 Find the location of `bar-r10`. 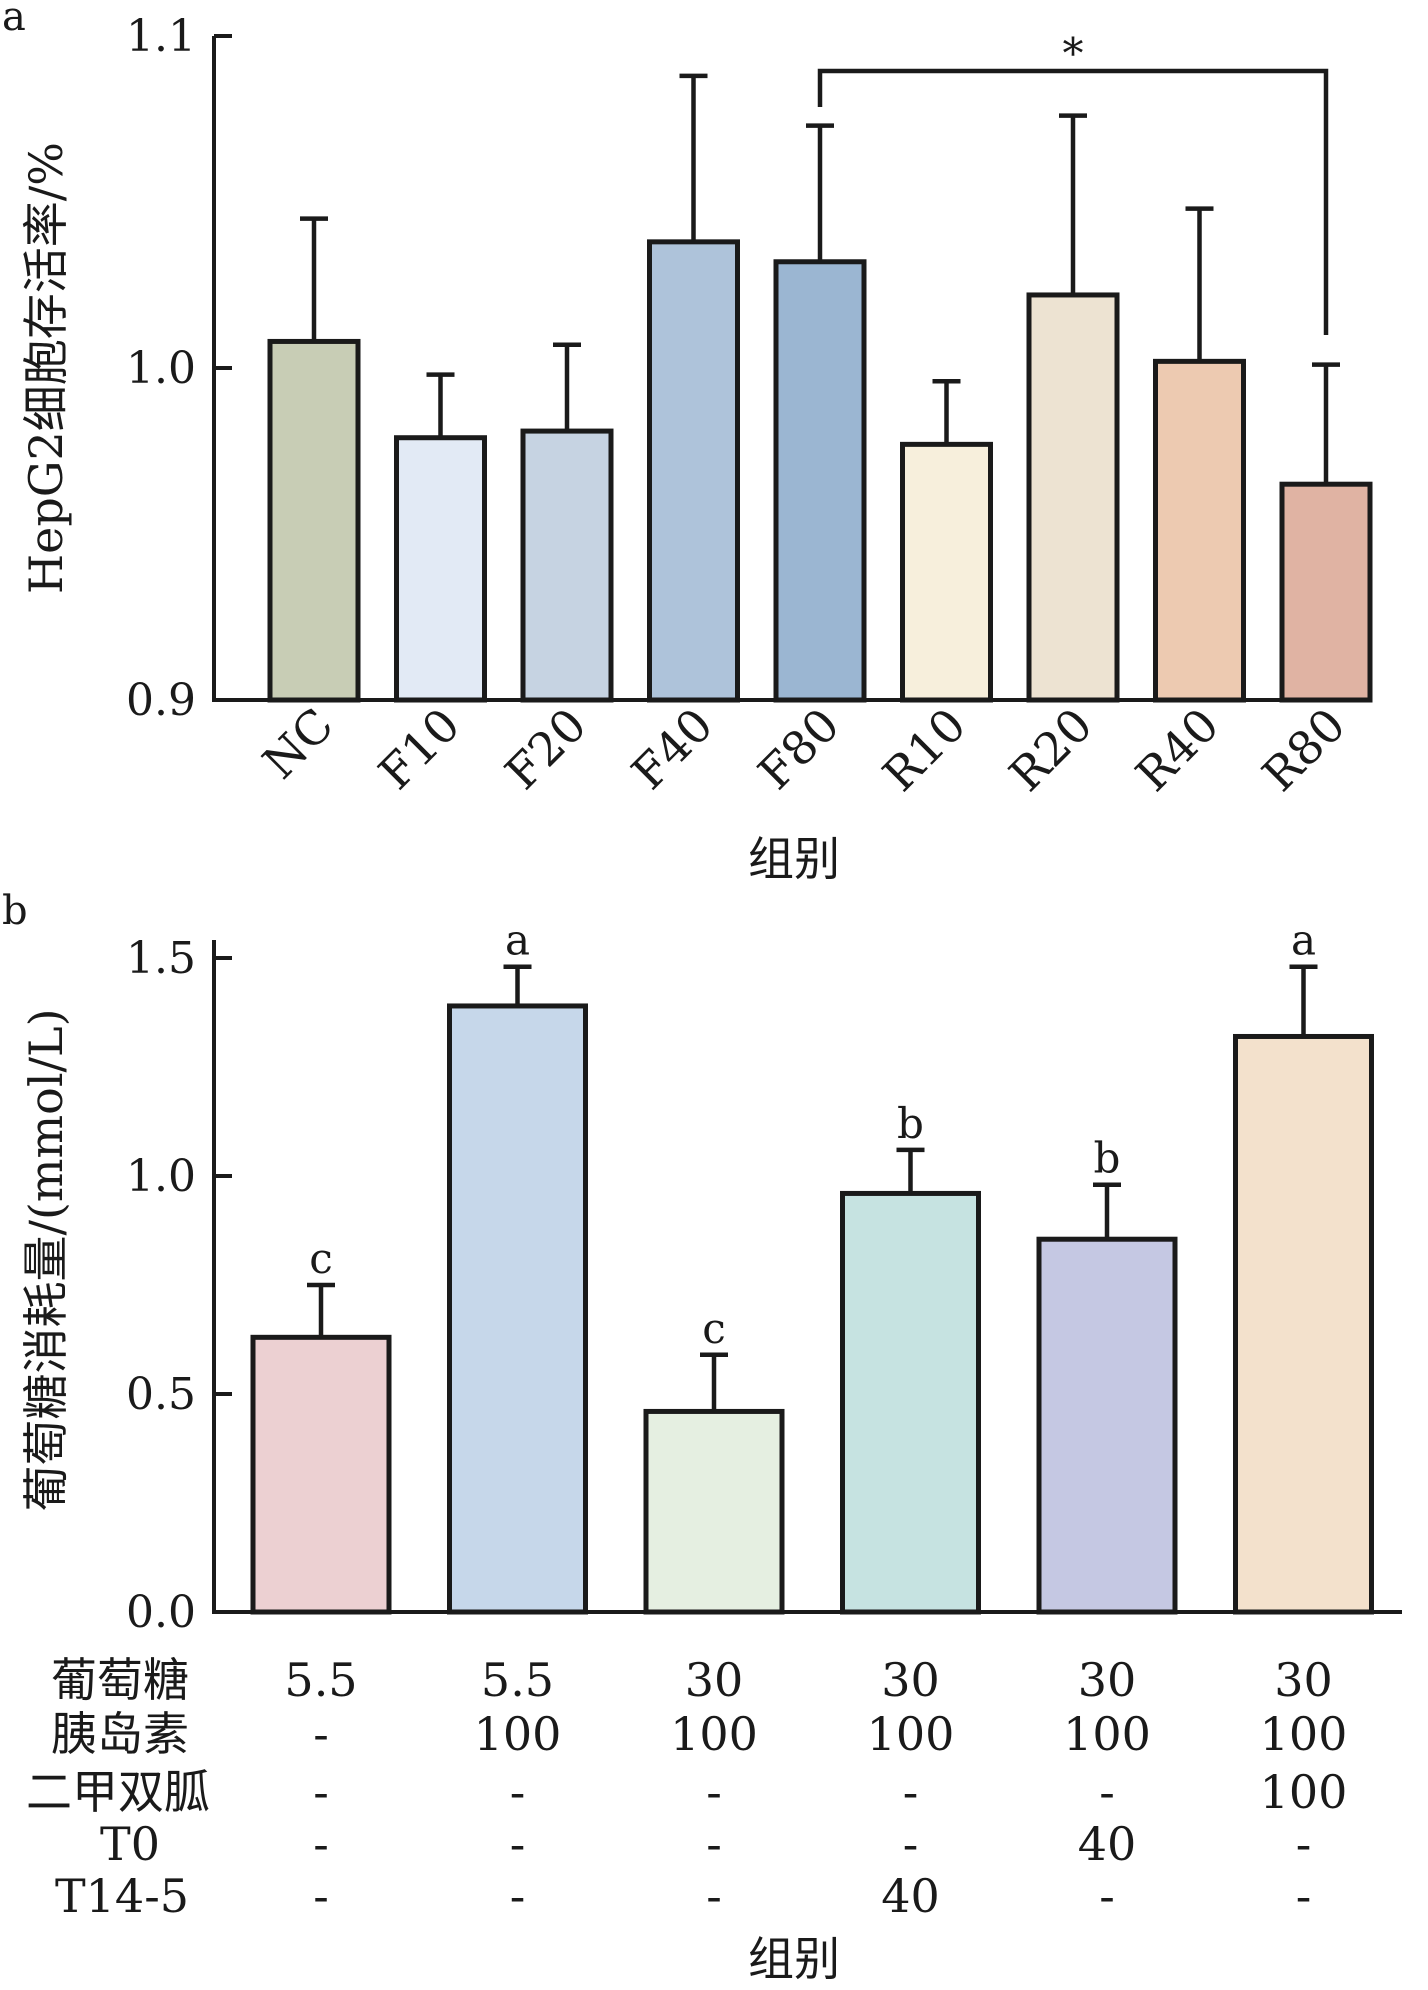

bar-r10 is located at coordinates (946, 572).